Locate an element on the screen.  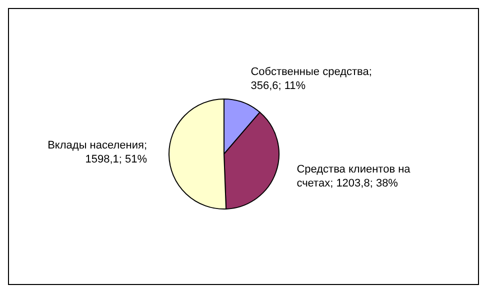
slice-label: Вклады населения; 1598,1; 51% is located at coordinates (98, 152).